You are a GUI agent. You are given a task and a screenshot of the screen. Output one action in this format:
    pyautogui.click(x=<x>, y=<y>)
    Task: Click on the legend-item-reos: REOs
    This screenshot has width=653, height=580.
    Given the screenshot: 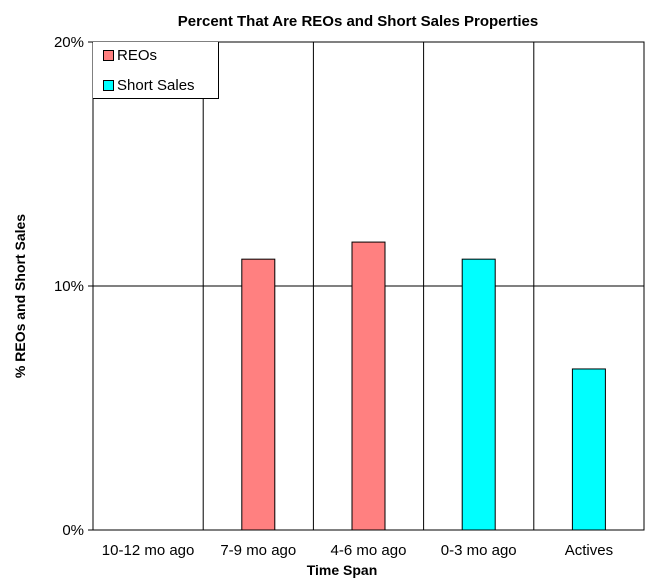 What is the action you would take?
    pyautogui.click(x=130, y=55)
    